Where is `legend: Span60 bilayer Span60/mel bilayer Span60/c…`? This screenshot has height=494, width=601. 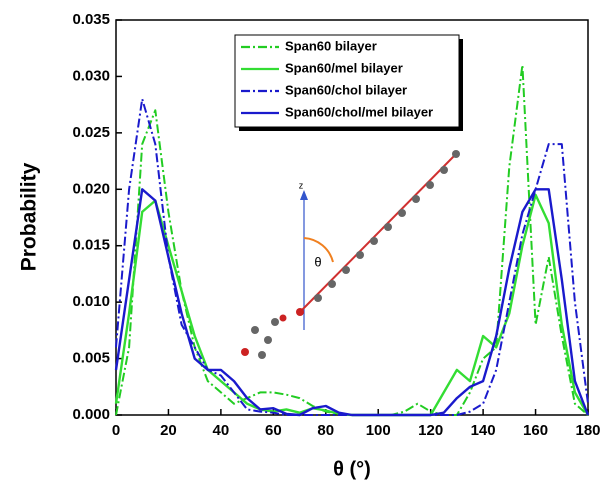 legend: Span60 bilayer Span60/mel bilayer Span60/c… is located at coordinates (348, 82).